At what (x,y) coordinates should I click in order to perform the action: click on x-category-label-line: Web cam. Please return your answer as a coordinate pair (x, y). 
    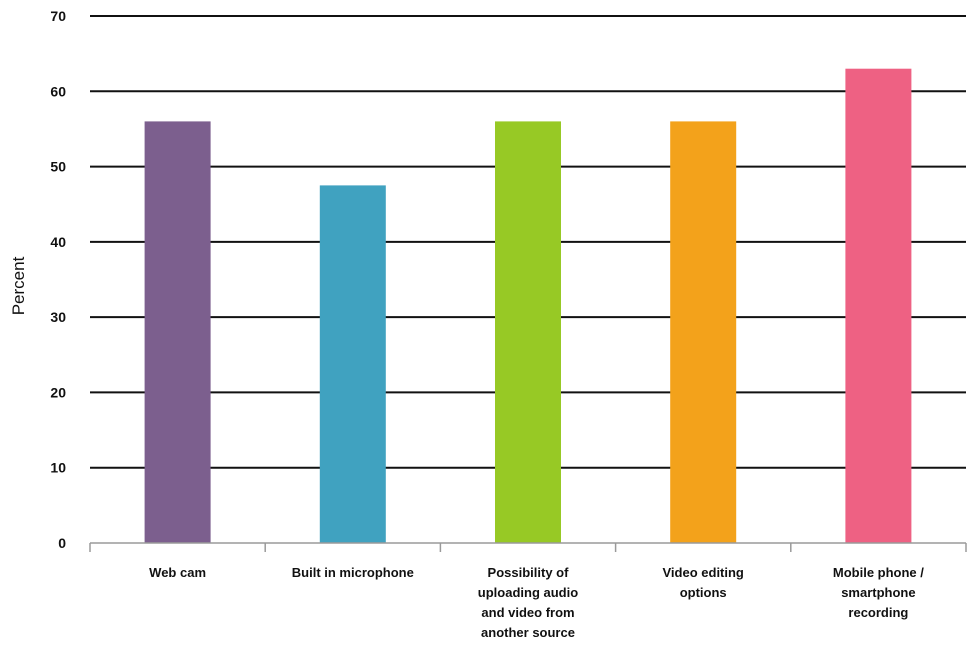
    Looking at the image, I should click on (177, 572).